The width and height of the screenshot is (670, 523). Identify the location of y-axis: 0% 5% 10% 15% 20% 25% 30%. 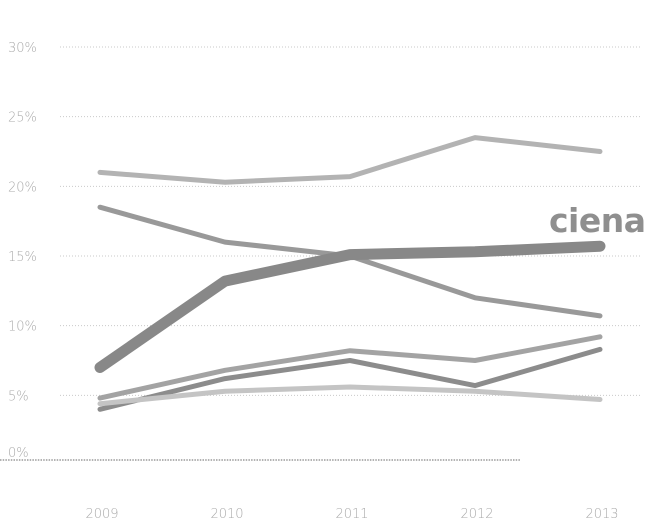
(22, 251).